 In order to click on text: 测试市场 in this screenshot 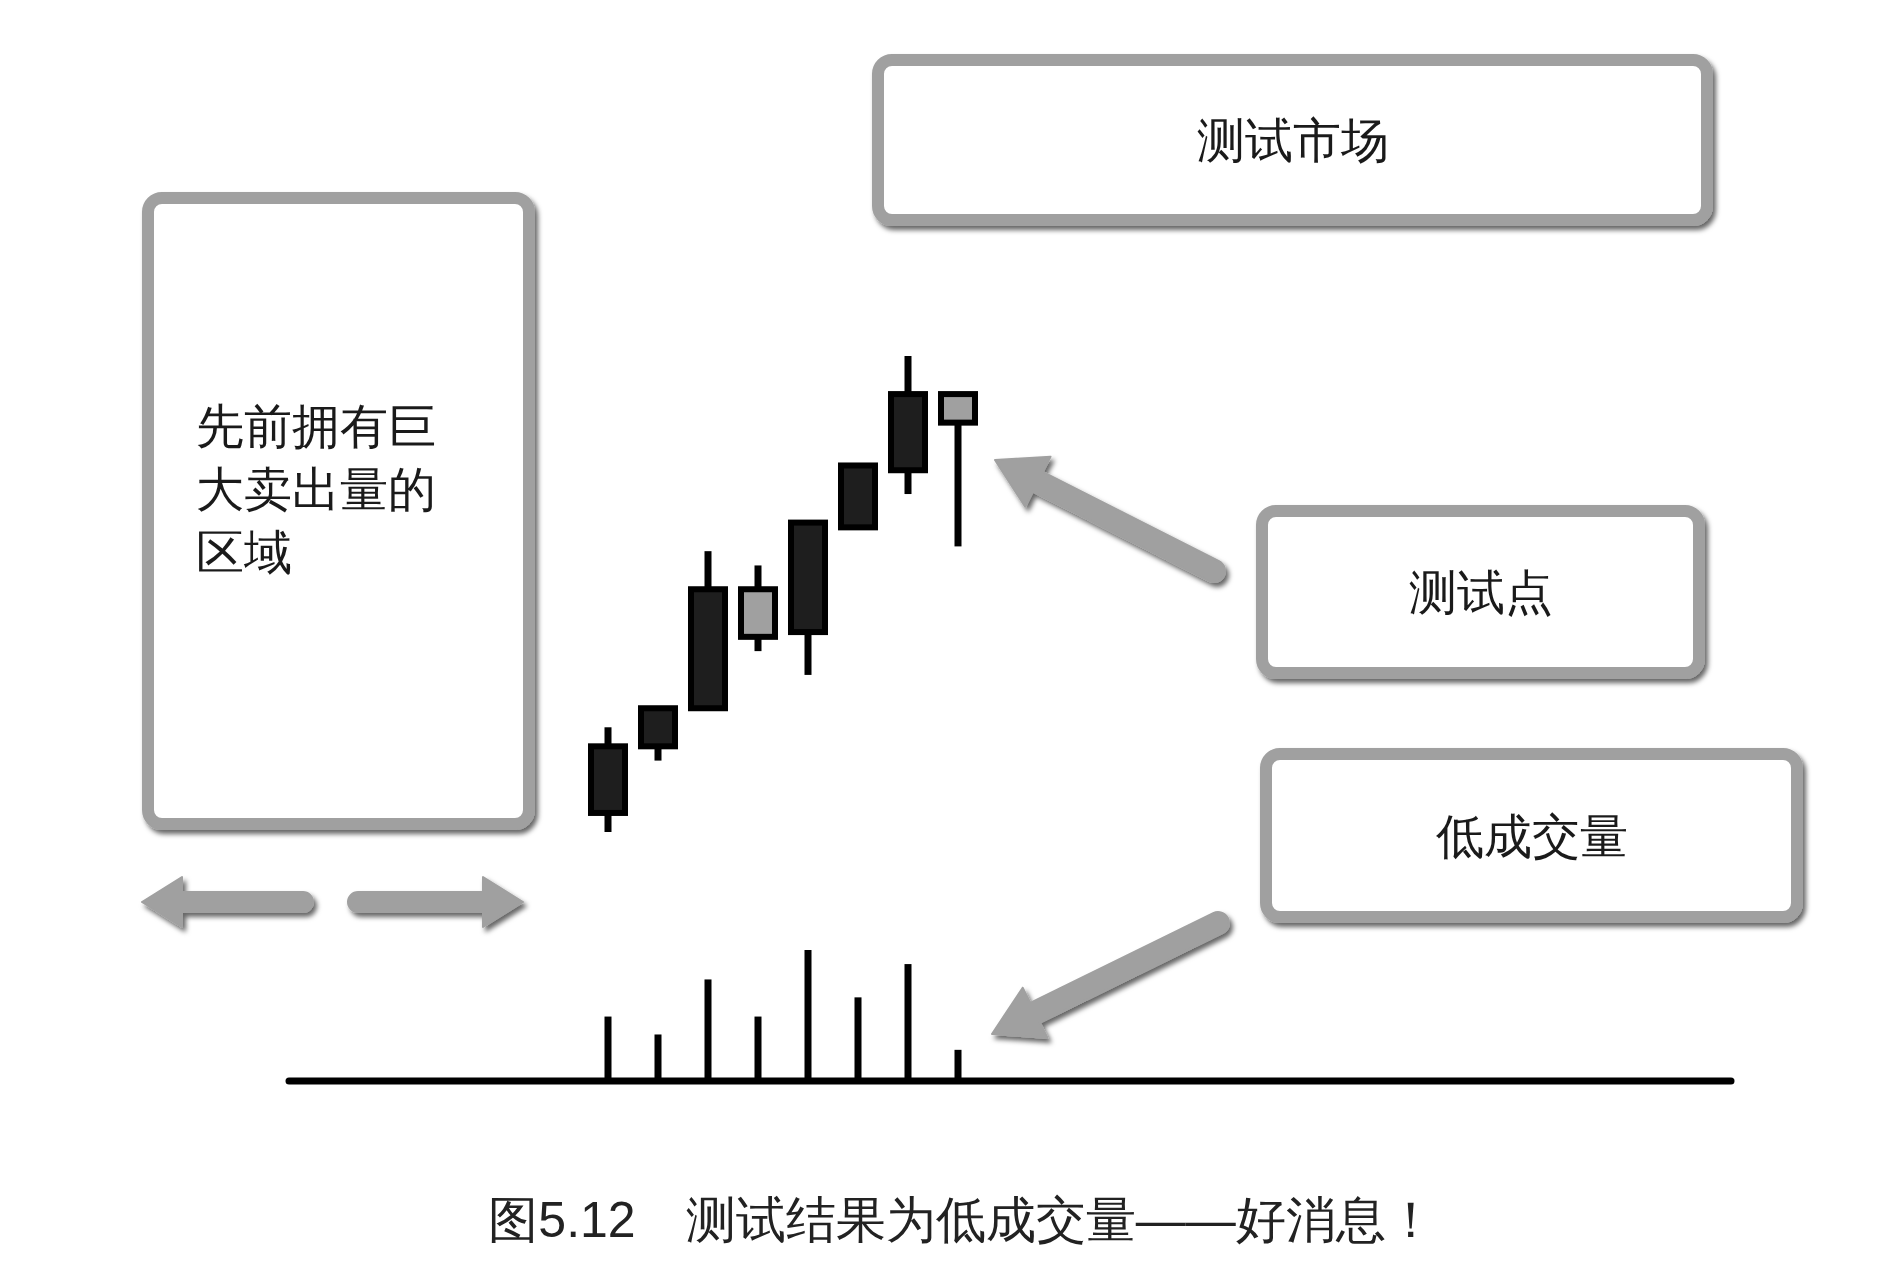, I will do `click(1292, 140)`.